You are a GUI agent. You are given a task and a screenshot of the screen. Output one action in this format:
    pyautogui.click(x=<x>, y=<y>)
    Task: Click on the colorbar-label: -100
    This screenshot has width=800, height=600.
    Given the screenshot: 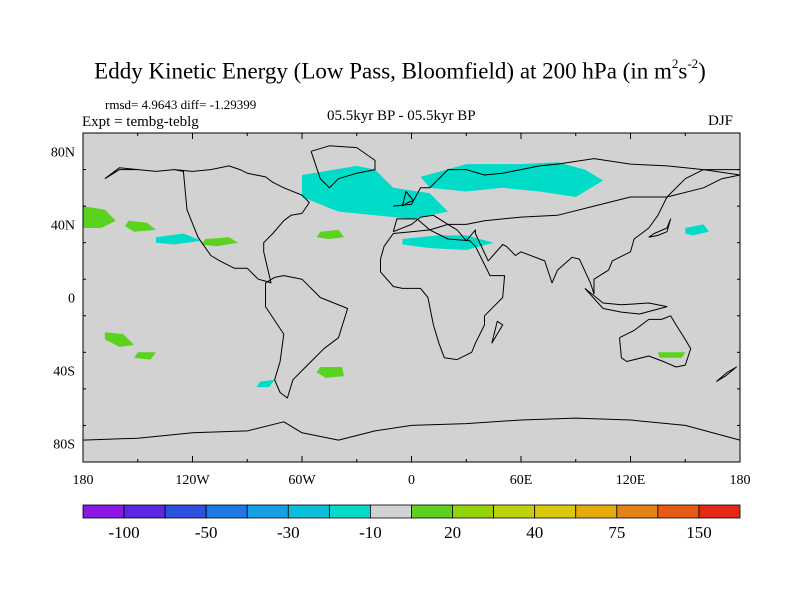 What is the action you would take?
    pyautogui.click(x=123, y=532)
    